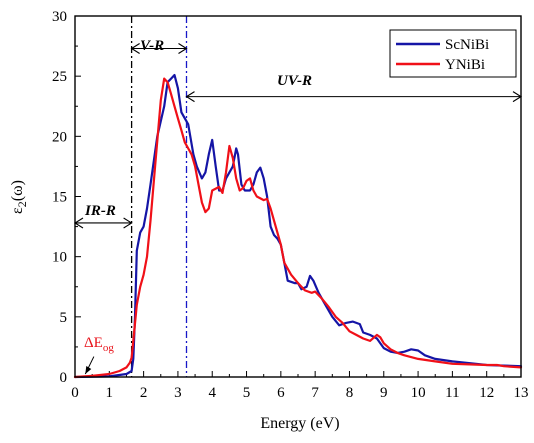 This screenshot has height=443, width=534. I want to click on x-tick-label: 1, so click(110, 393).